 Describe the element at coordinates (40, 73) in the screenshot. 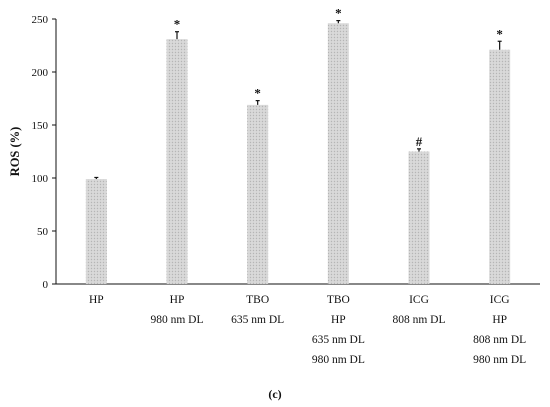

I see `y-tick-label: 200` at that location.